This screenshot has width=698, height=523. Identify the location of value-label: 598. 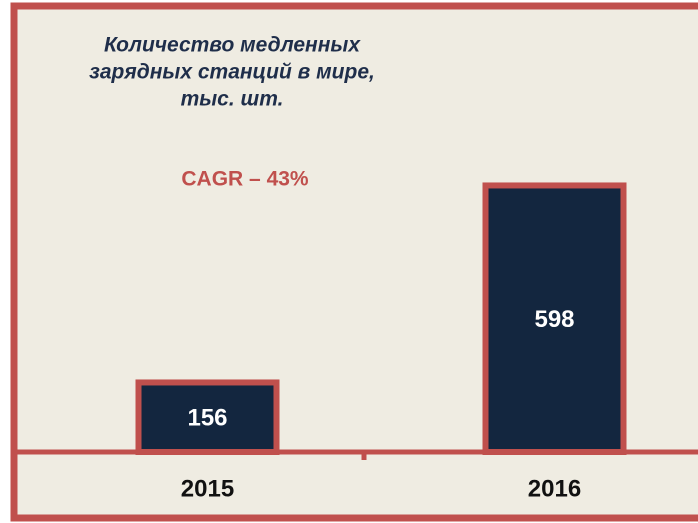
(554, 319).